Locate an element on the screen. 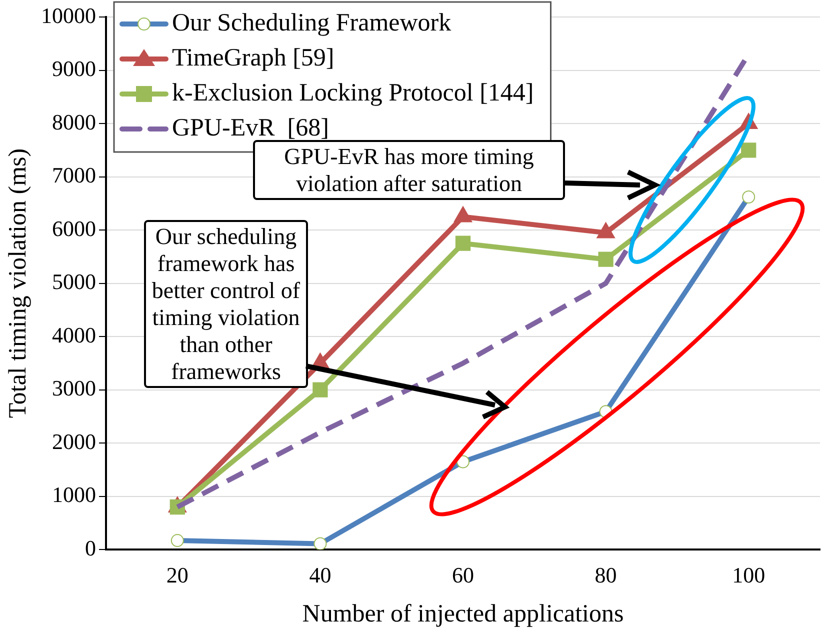  y-tick-label: 9000 is located at coordinates (74, 69).